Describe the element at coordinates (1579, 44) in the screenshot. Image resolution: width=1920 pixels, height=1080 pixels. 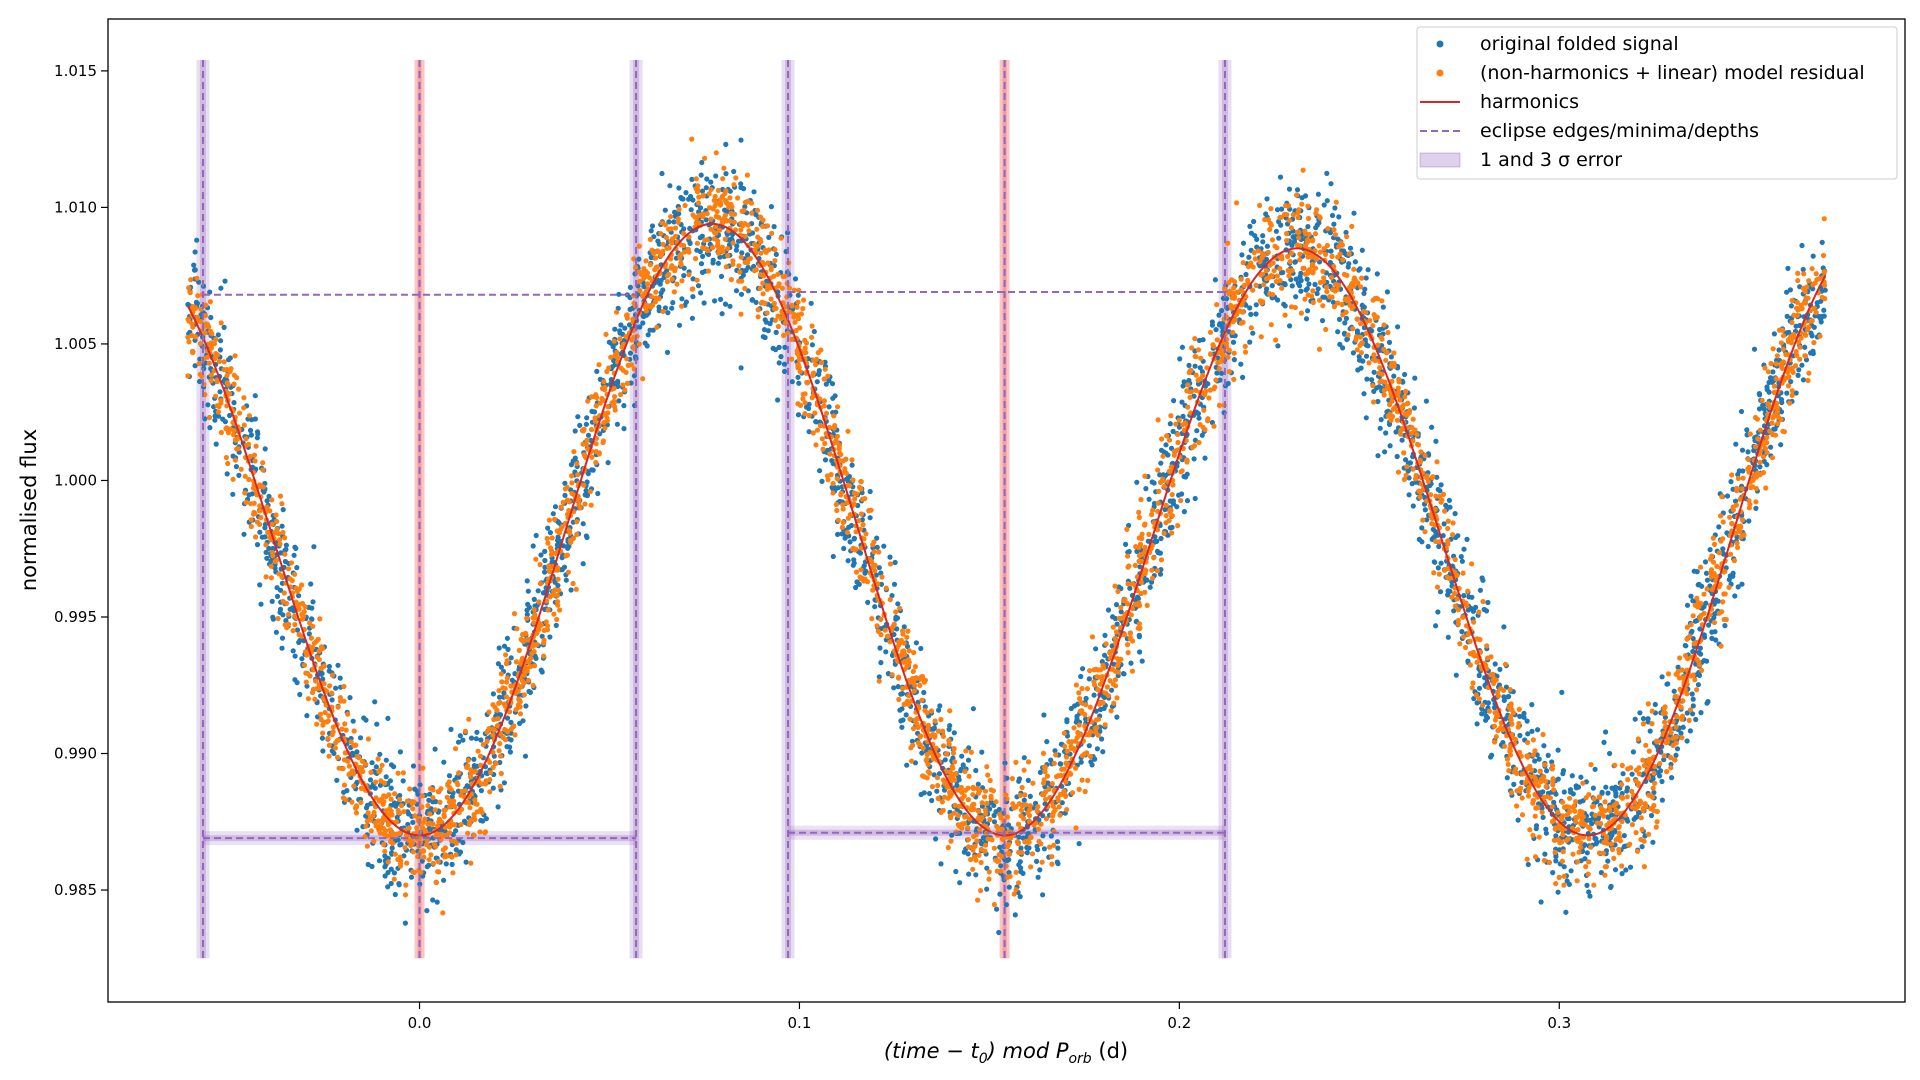
I see `legend-label-0: original folded signal` at that location.